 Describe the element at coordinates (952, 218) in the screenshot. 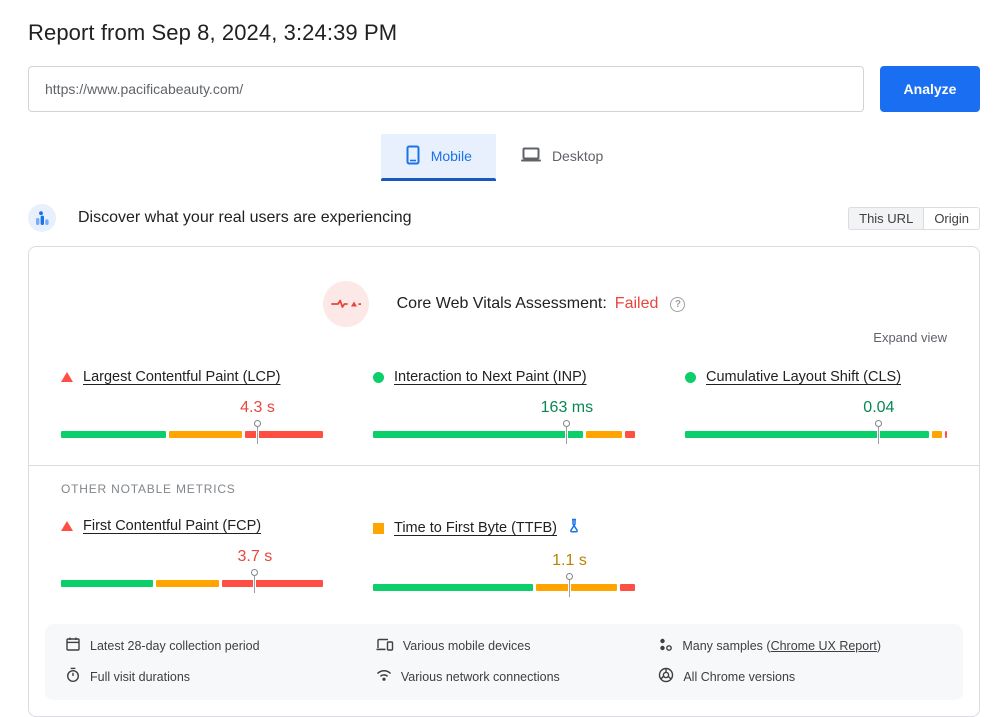

I see `scope-option-origin: Origin` at that location.